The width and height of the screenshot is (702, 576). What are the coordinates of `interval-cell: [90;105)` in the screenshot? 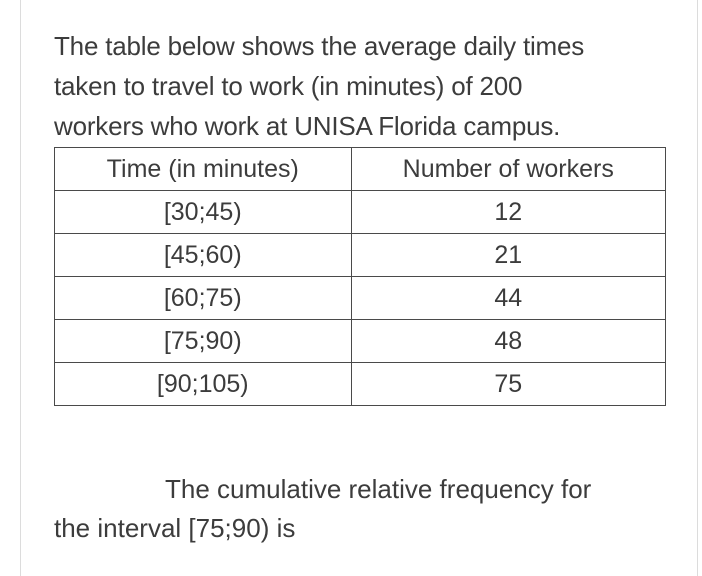 It's located at (203, 384).